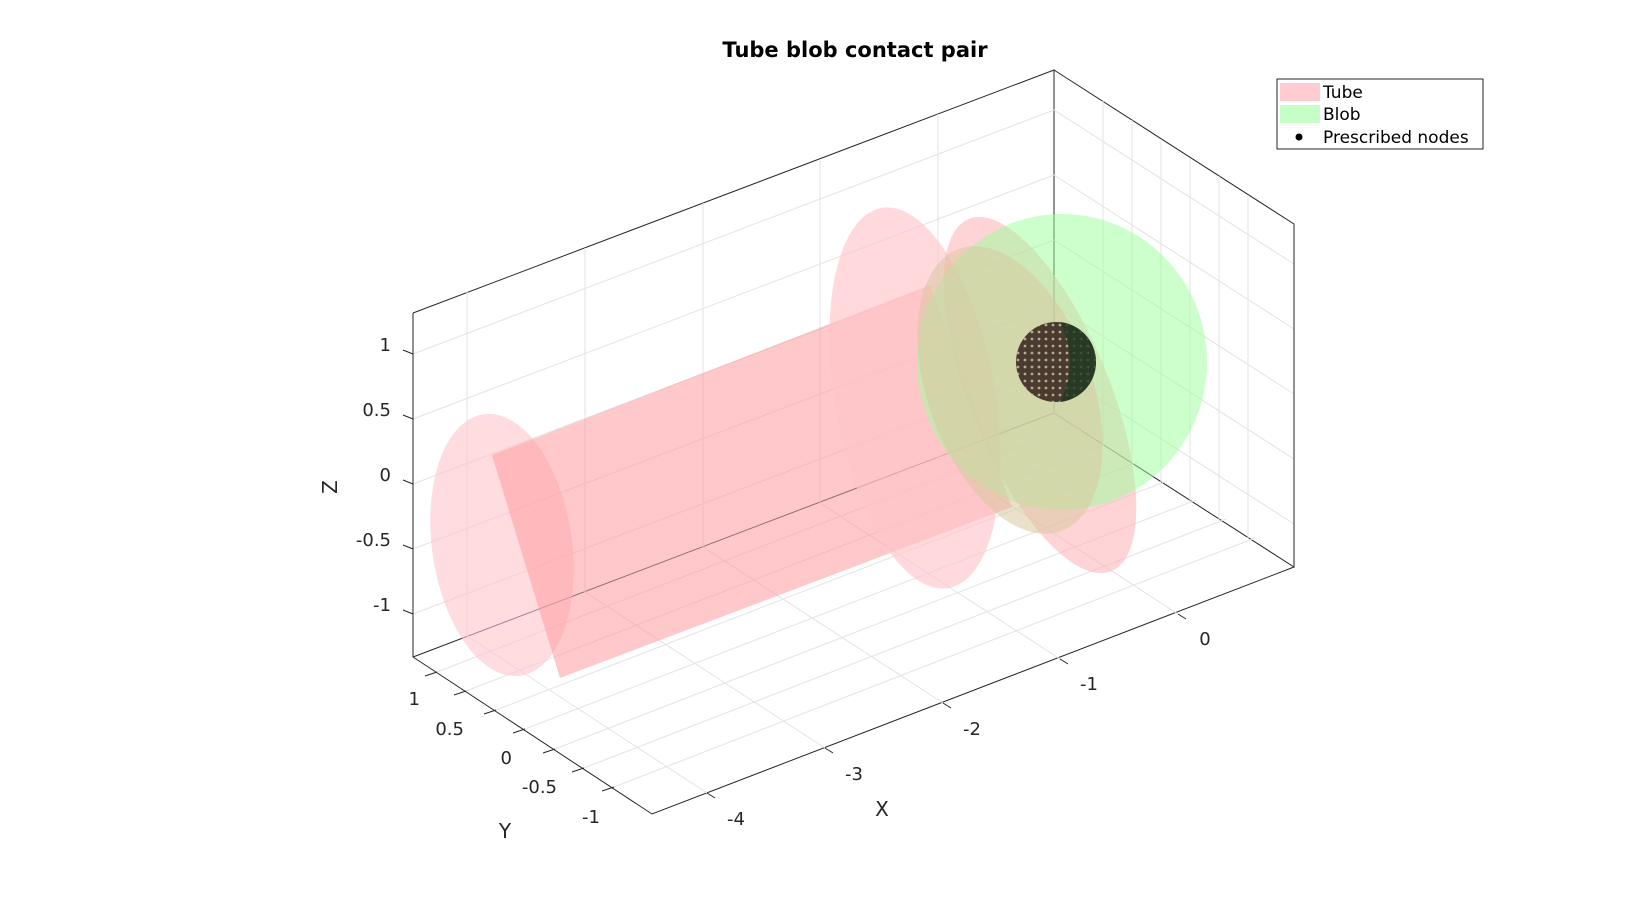  Describe the element at coordinates (506, 758) in the screenshot. I see `y-tick: 0` at that location.